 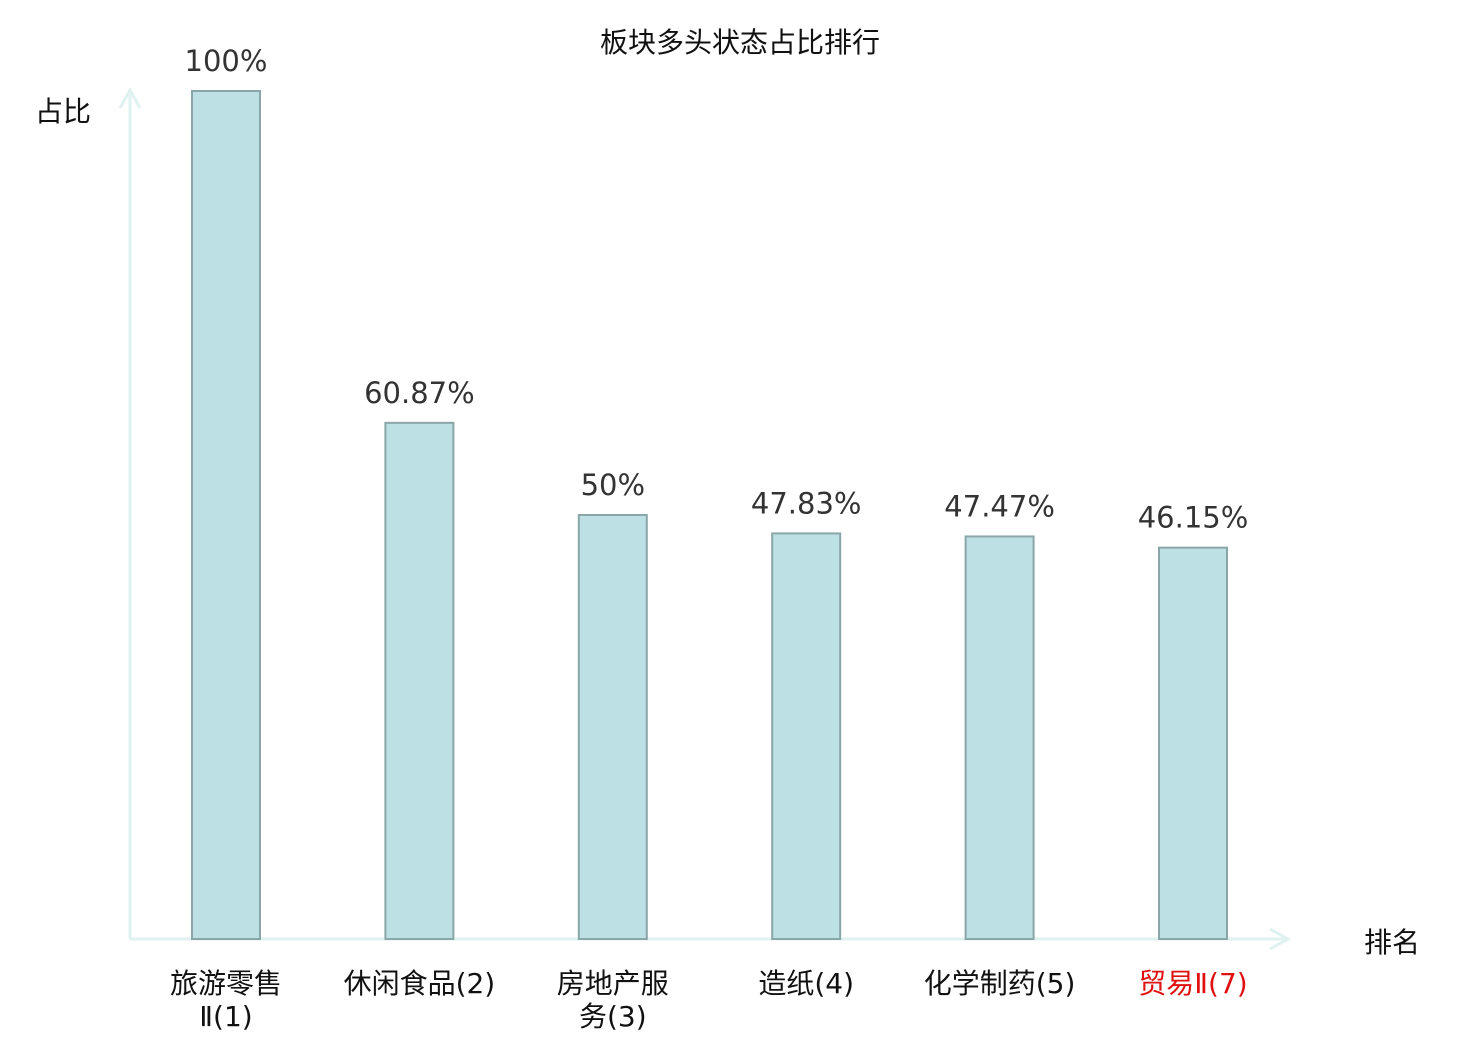 I want to click on data-label: 60.87%, so click(x=419, y=393).